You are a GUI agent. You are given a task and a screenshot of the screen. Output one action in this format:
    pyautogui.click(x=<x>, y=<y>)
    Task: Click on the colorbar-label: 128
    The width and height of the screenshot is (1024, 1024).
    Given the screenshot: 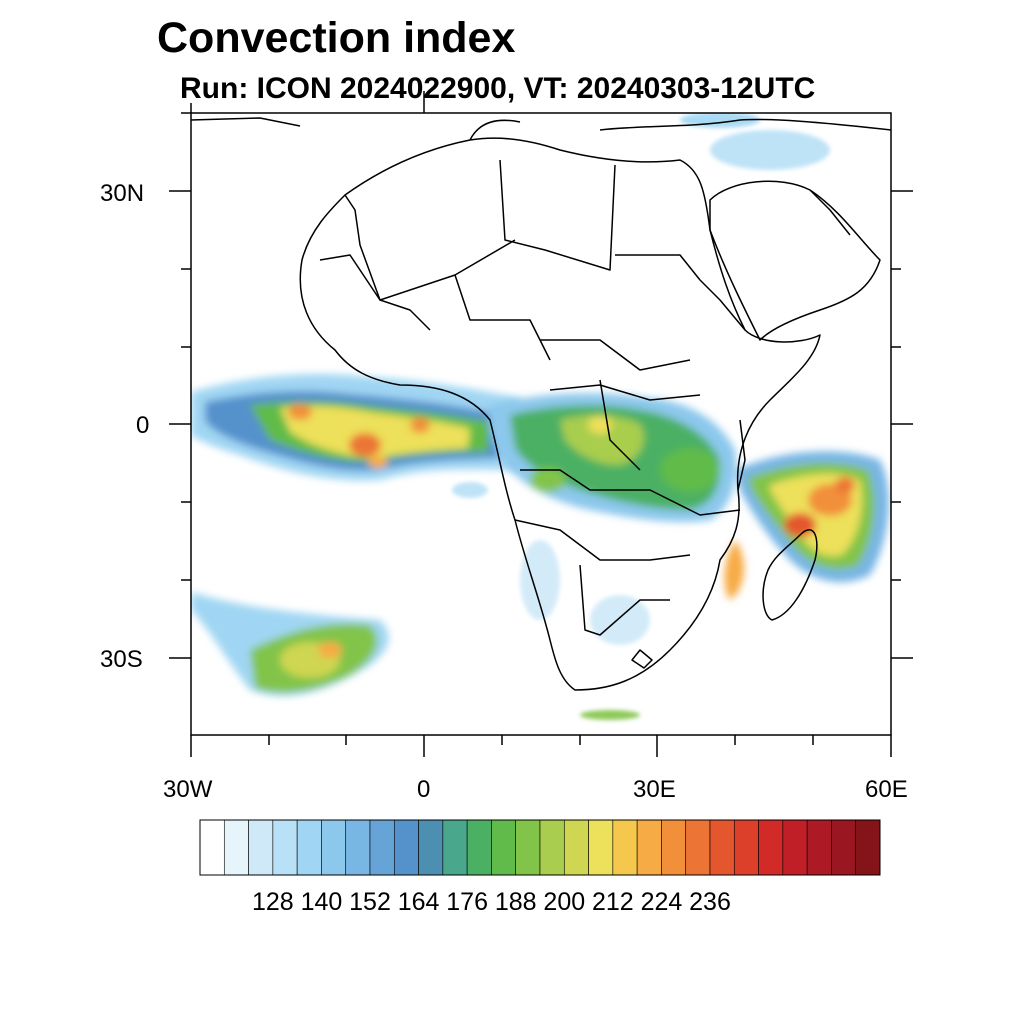 What is the action you would take?
    pyautogui.click(x=272, y=902)
    